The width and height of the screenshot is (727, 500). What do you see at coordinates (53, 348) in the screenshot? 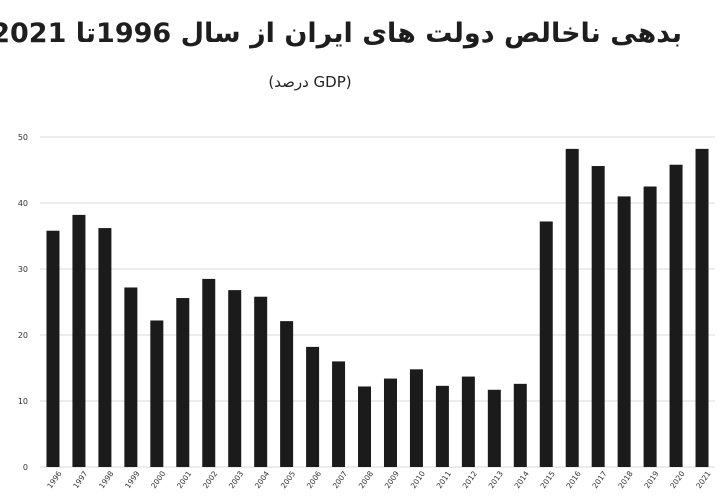
I see `bar-1996` at bounding box center [53, 348].